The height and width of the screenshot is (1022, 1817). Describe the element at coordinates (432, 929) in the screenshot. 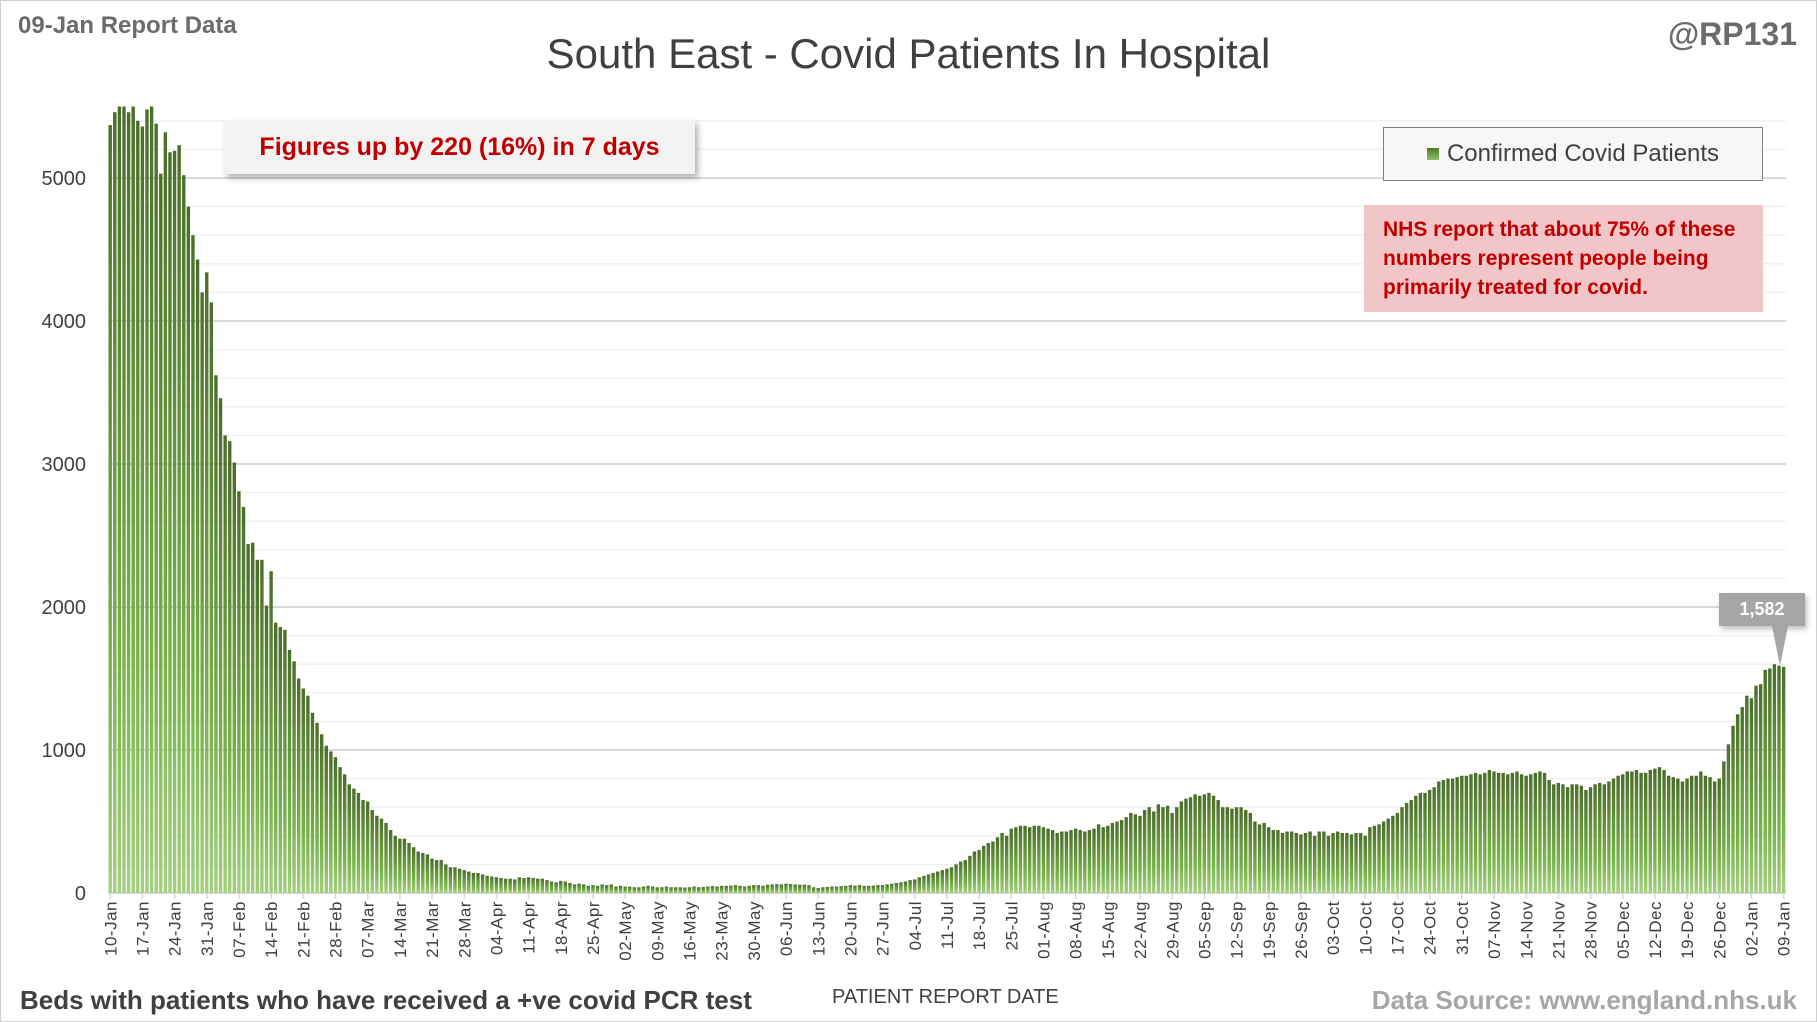

I see `x-tick-label: 21-Mar` at that location.